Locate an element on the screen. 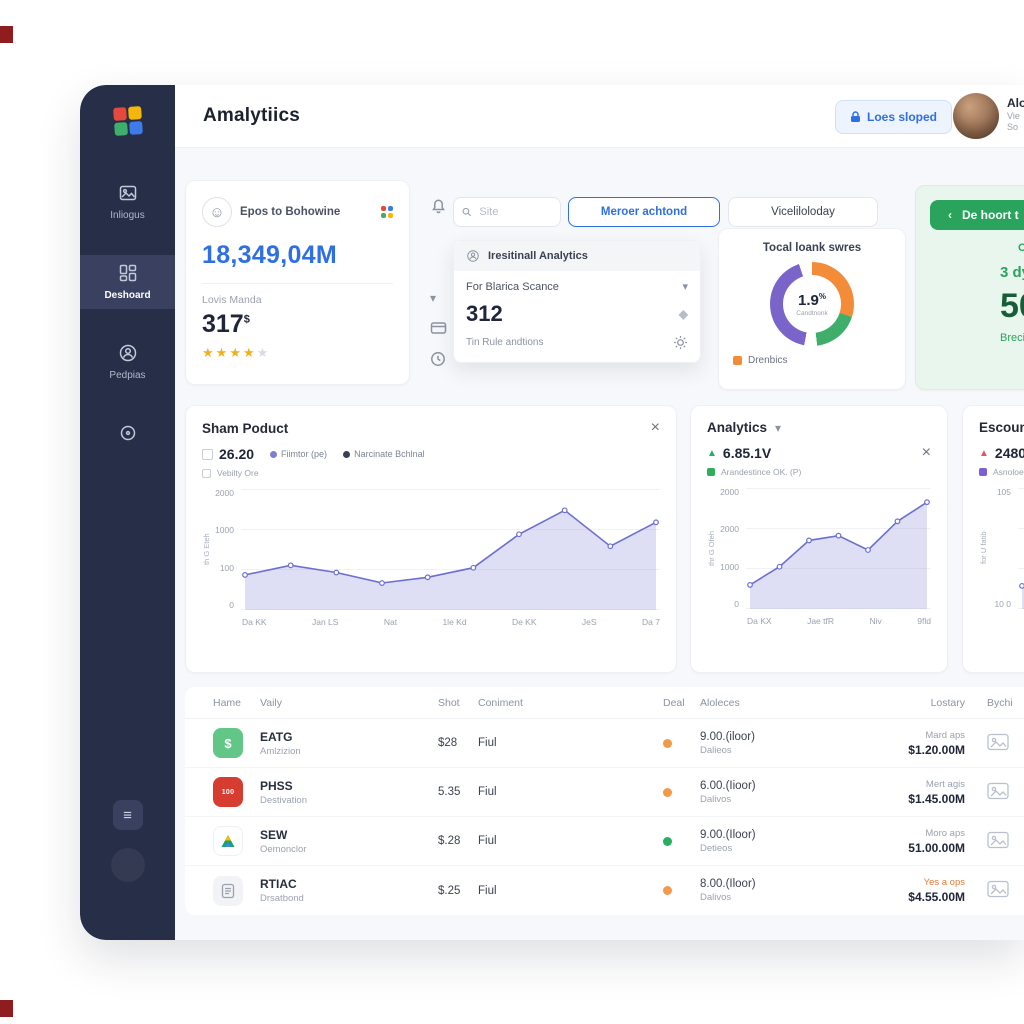  gear-icon is located at coordinates (680, 342).